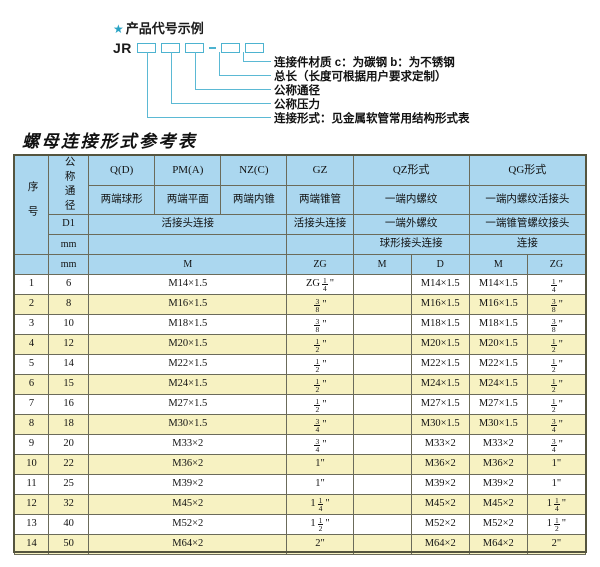 This screenshot has height=567, width=600. Describe the element at coordinates (31, 304) in the screenshot. I see `cell-seq: 2` at that location.